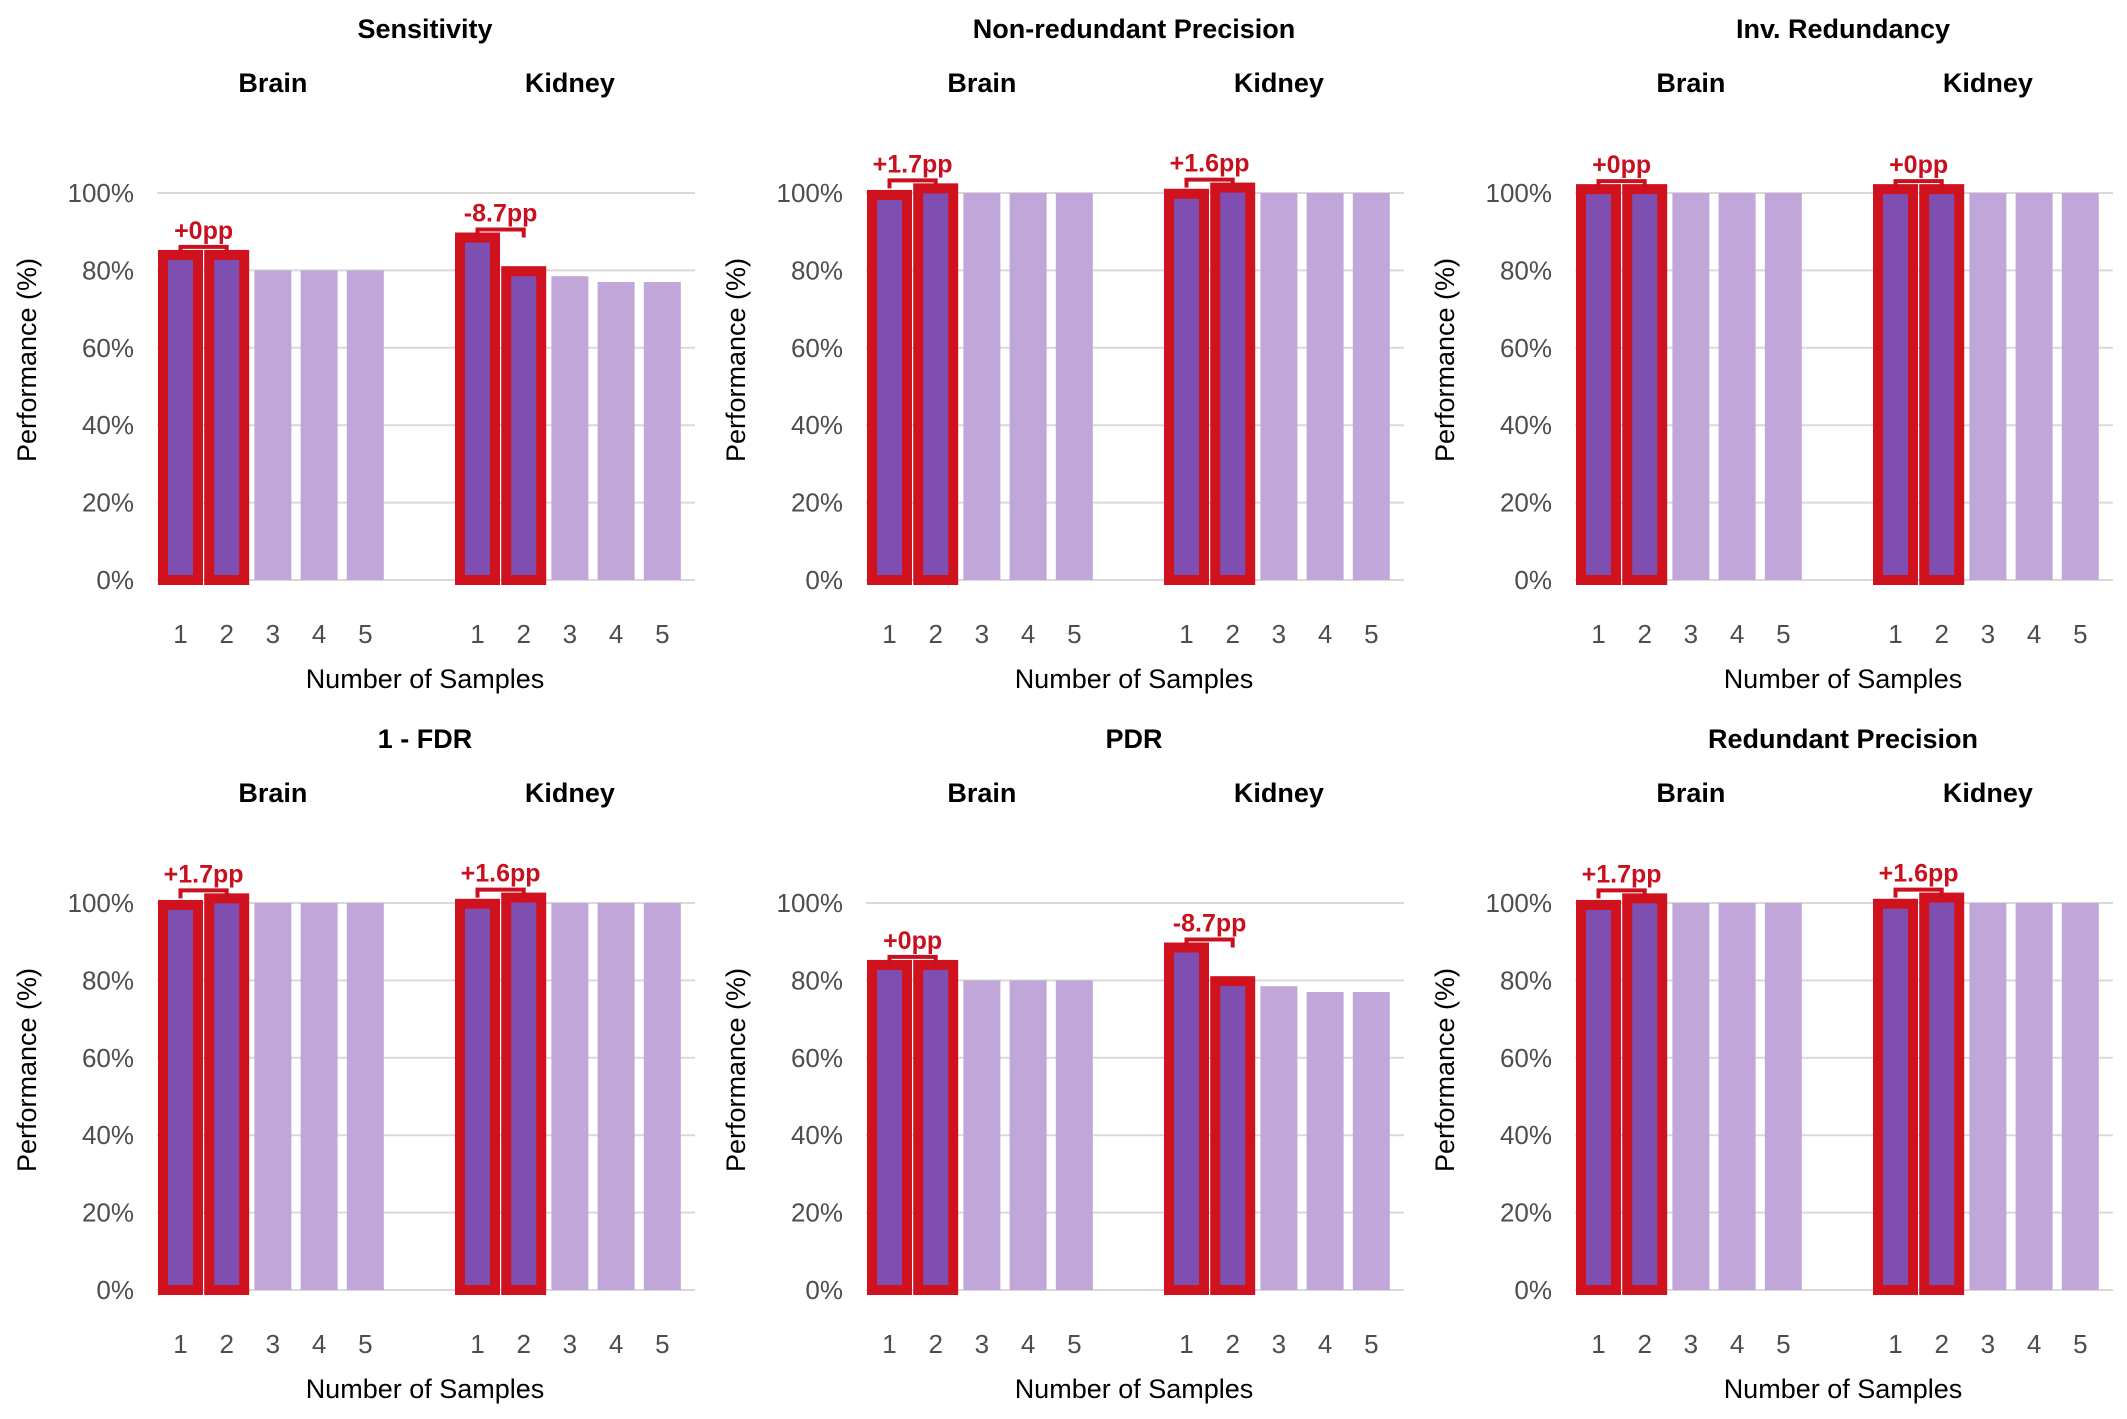 The width and height of the screenshot is (2127, 1419). Describe the element at coordinates (204, 874) in the screenshot. I see `difference-annotation: +1.7pp` at that location.